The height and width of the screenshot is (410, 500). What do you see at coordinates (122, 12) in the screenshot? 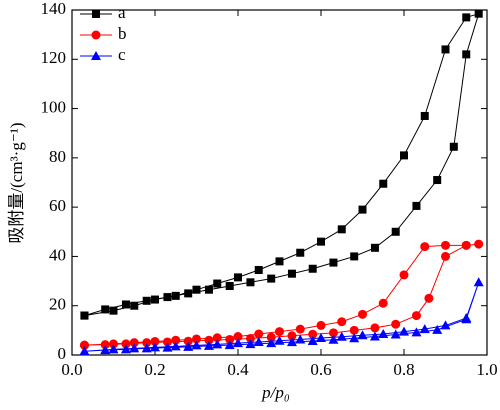
I see `legend-label: a` at bounding box center [122, 12].